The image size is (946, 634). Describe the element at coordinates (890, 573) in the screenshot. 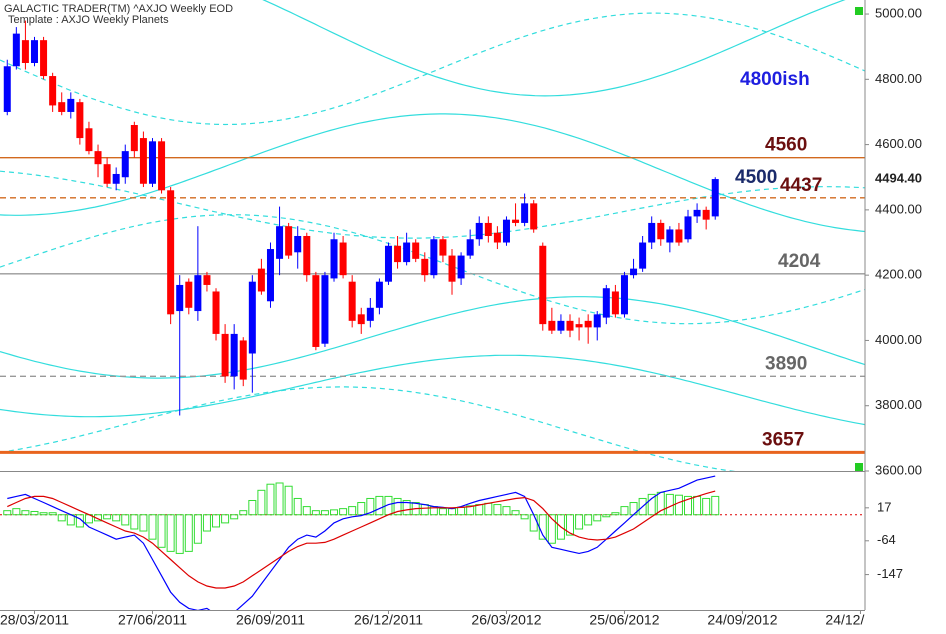

I see `y2-tick-label: -147` at that location.